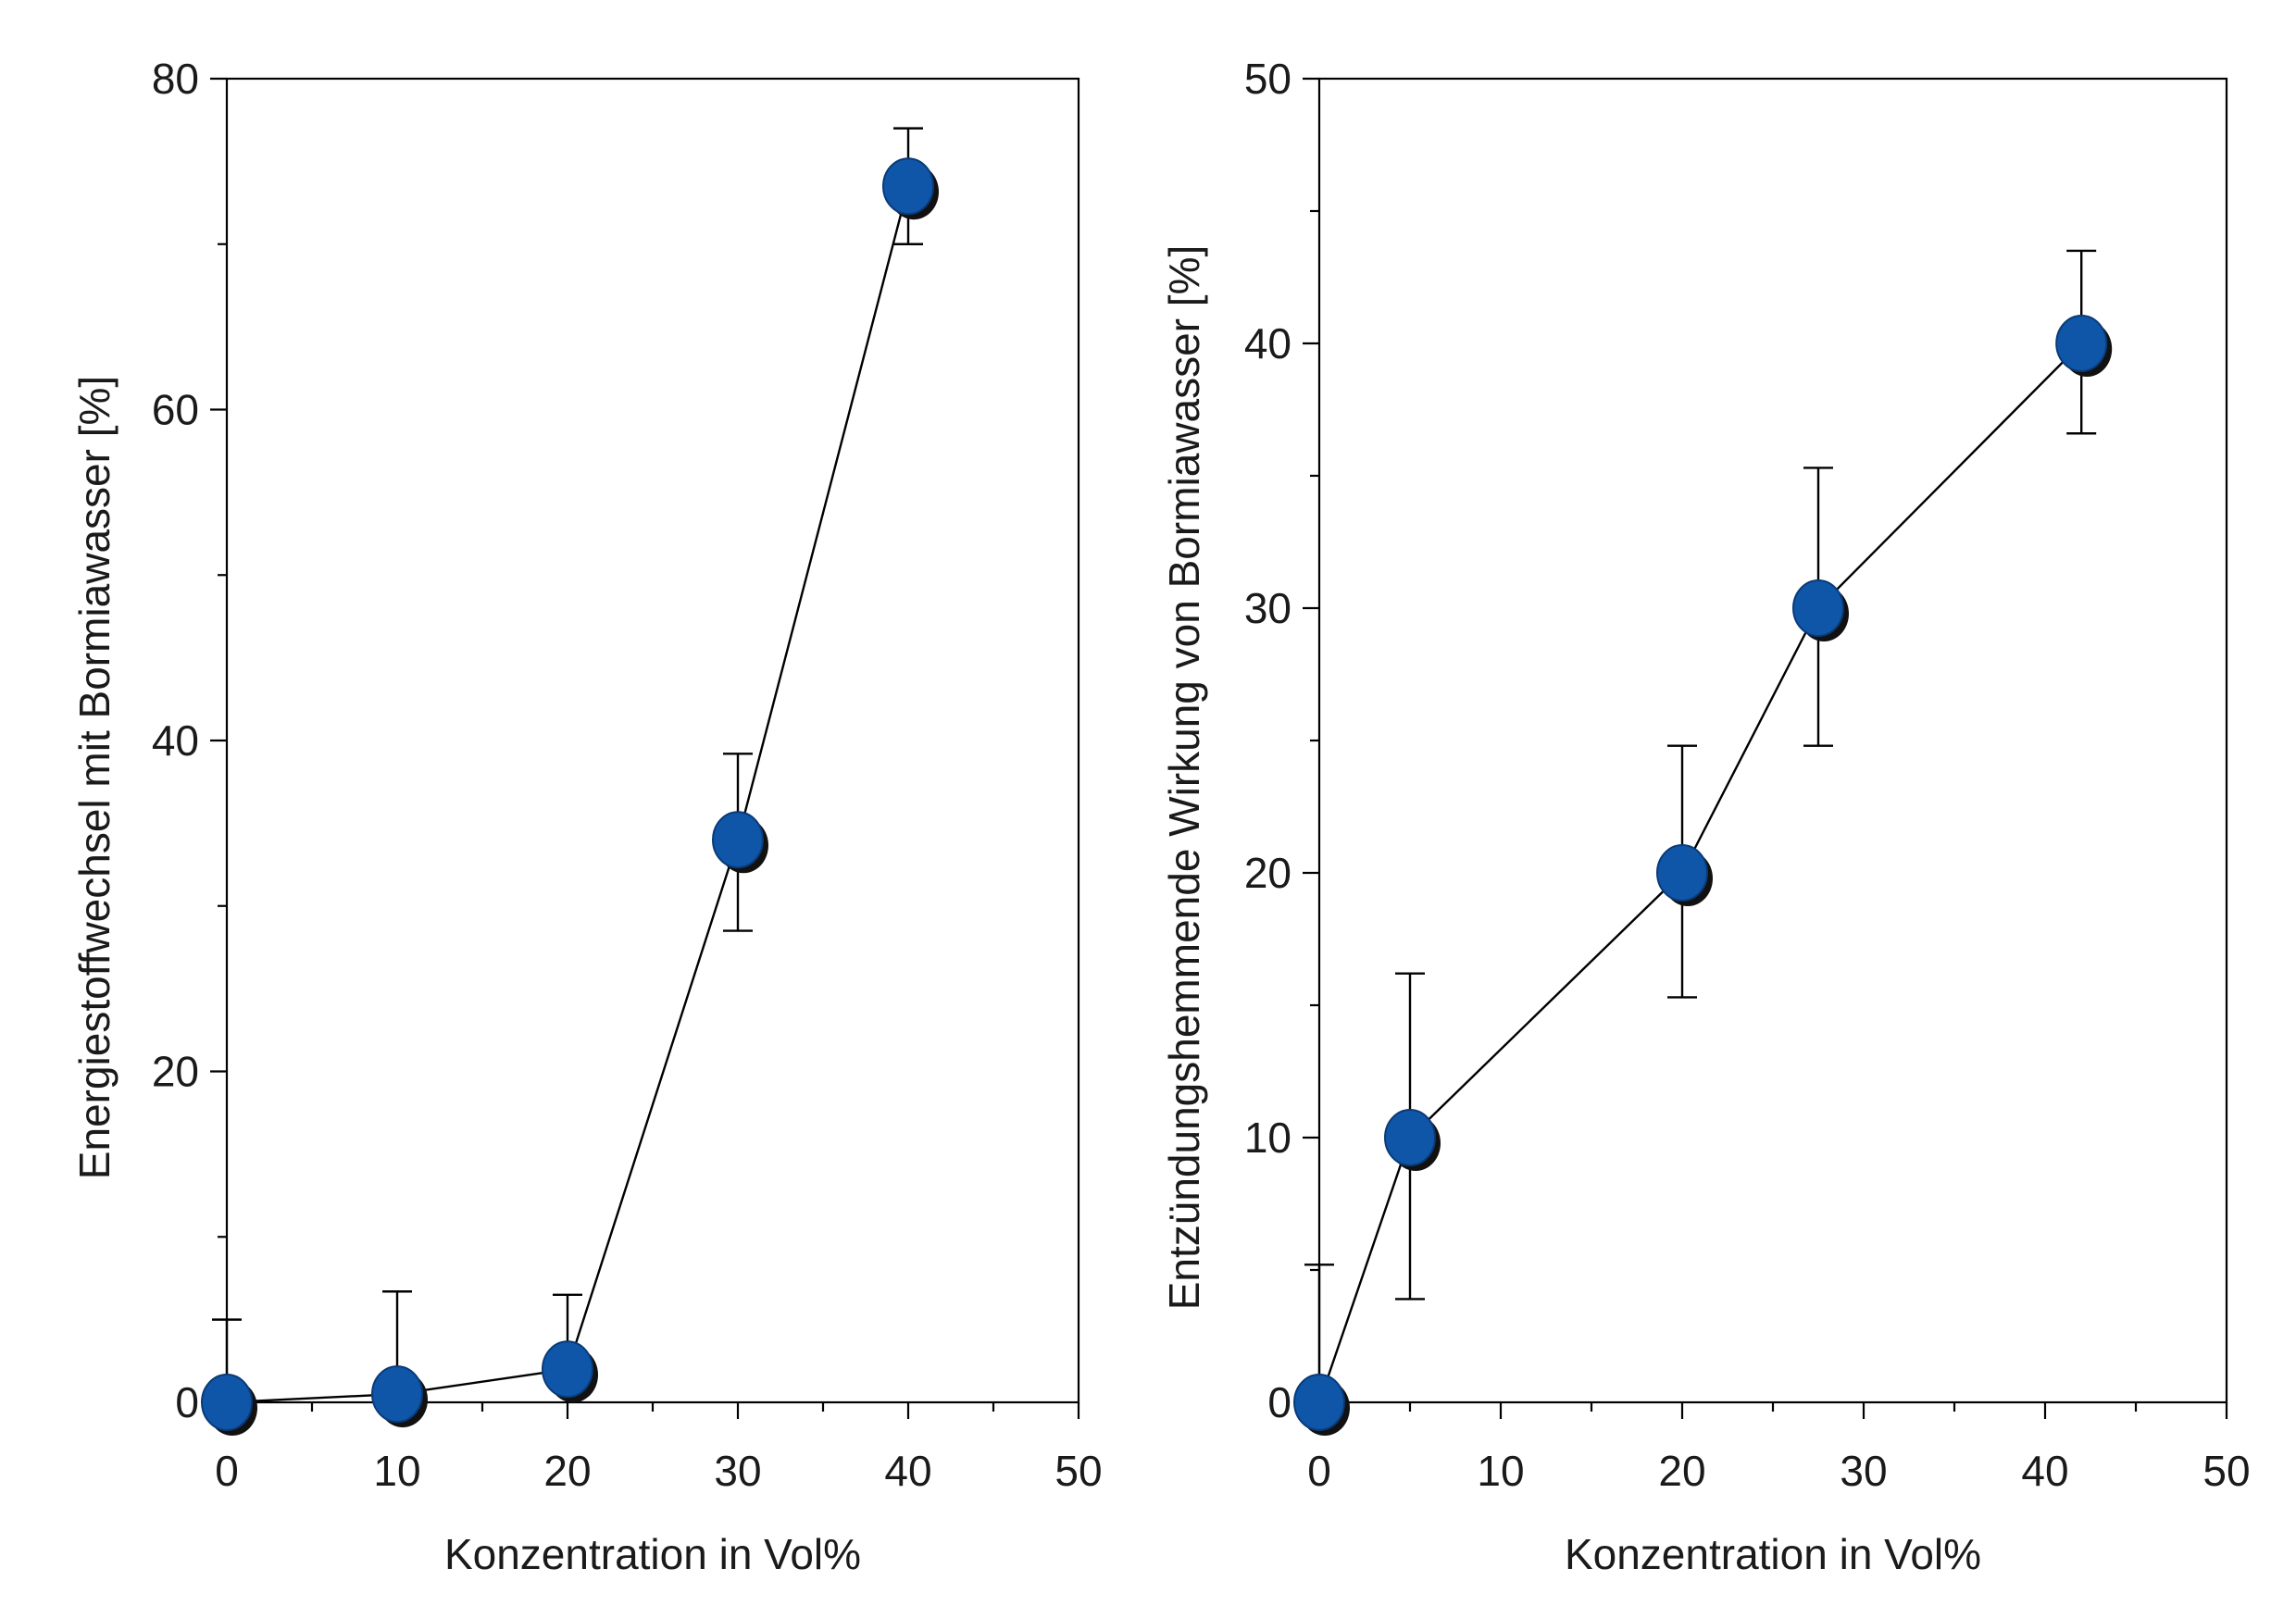 Image resolution: width=2296 pixels, height=1618 pixels. What do you see at coordinates (175, 79) in the screenshot?
I see `y-tick-label: 80` at bounding box center [175, 79].